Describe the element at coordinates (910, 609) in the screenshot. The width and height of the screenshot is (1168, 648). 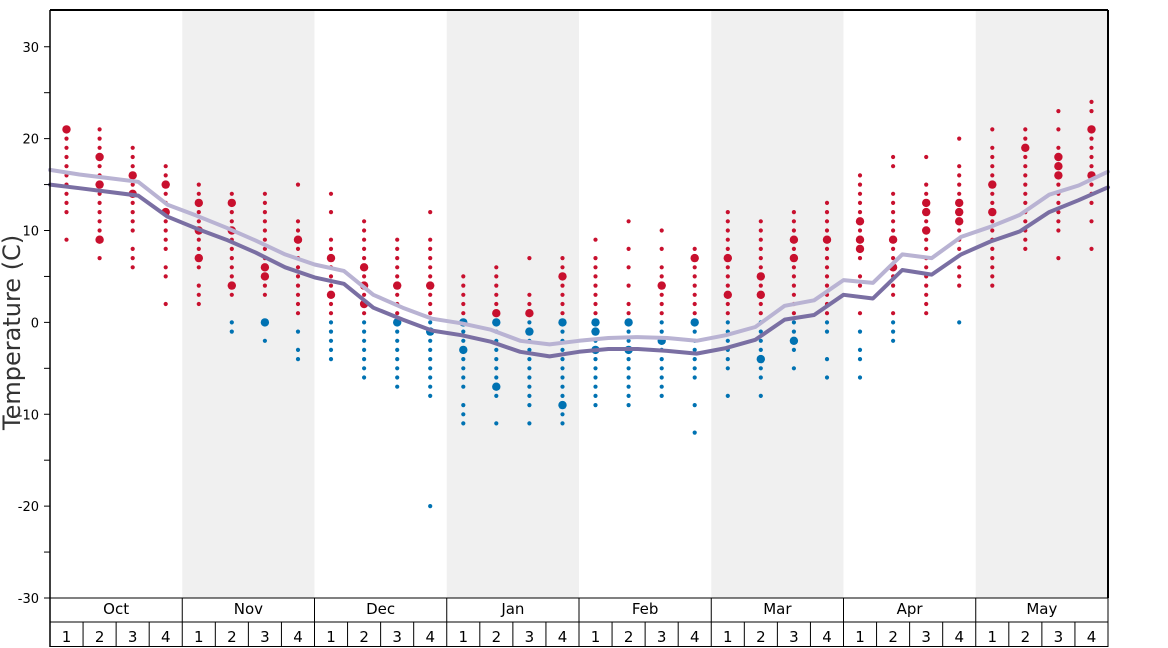
I see `month-label-apr: Apr` at that location.